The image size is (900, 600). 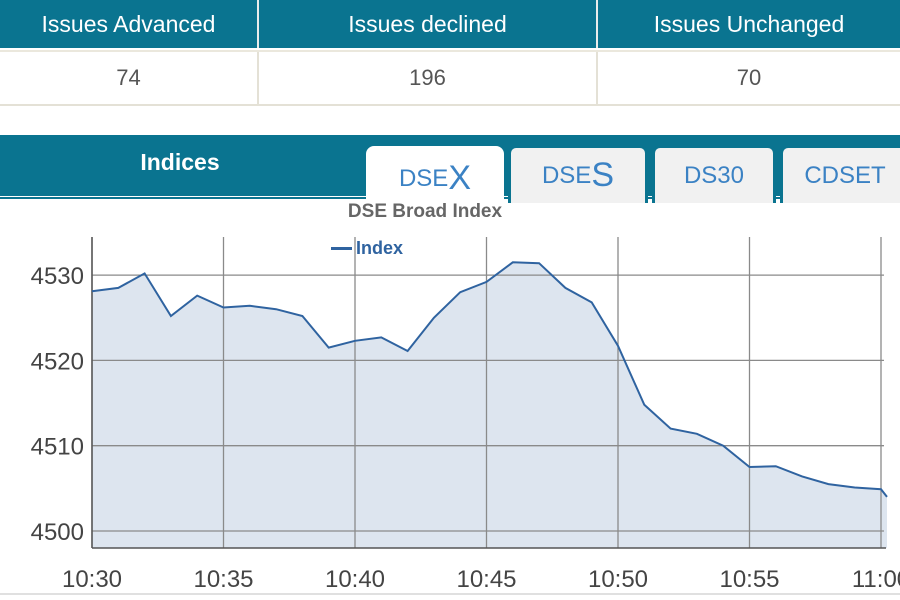 I want to click on header-issues-unchanged: Issues Unchanged, so click(x=749, y=23).